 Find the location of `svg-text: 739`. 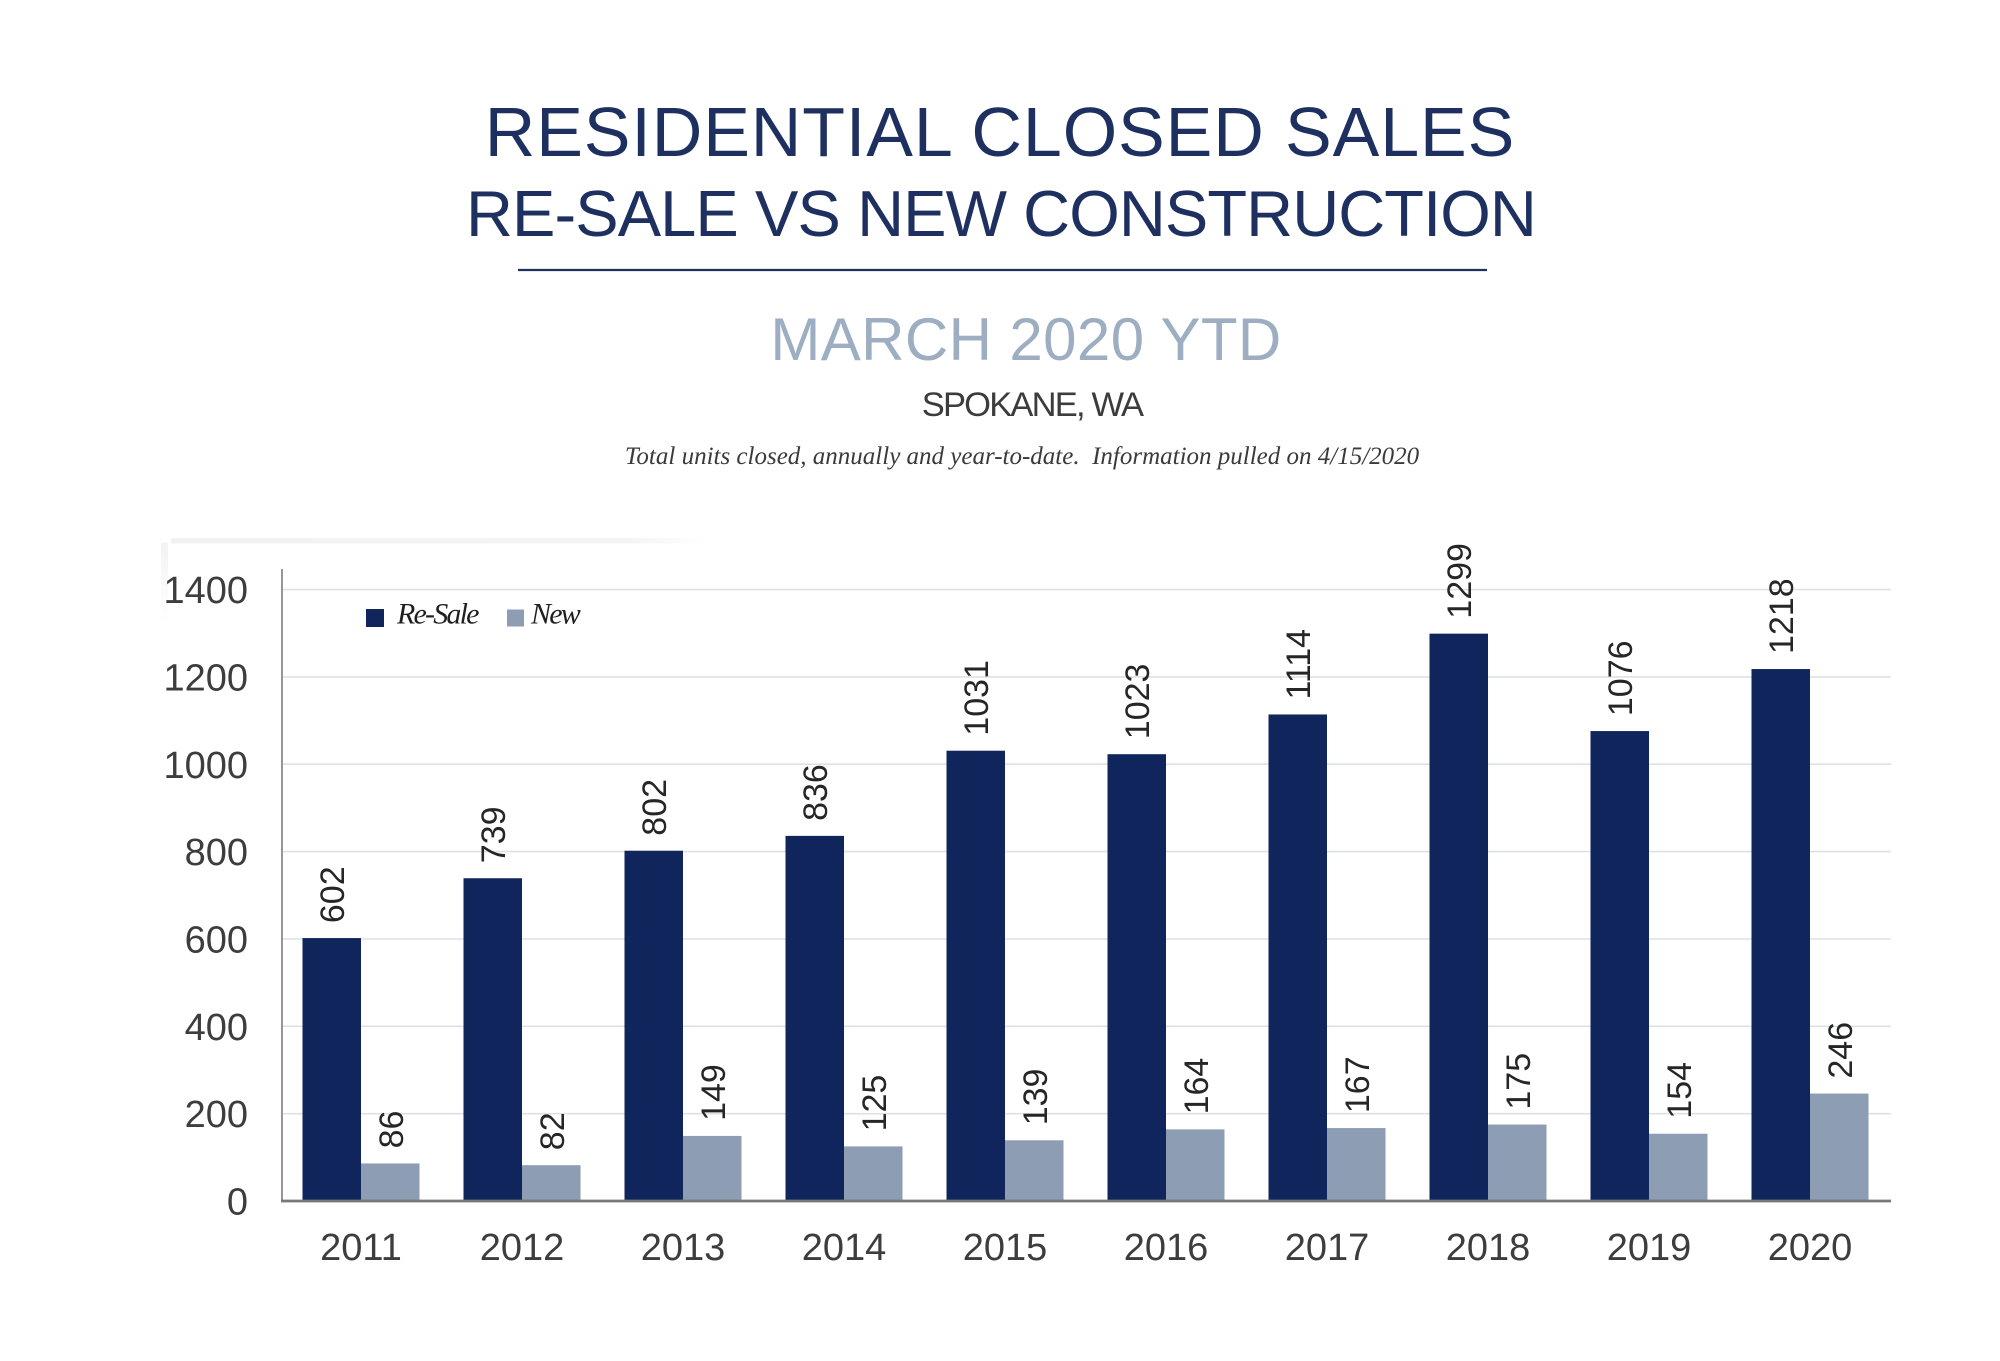

svg-text: 739 is located at coordinates (494, 834).